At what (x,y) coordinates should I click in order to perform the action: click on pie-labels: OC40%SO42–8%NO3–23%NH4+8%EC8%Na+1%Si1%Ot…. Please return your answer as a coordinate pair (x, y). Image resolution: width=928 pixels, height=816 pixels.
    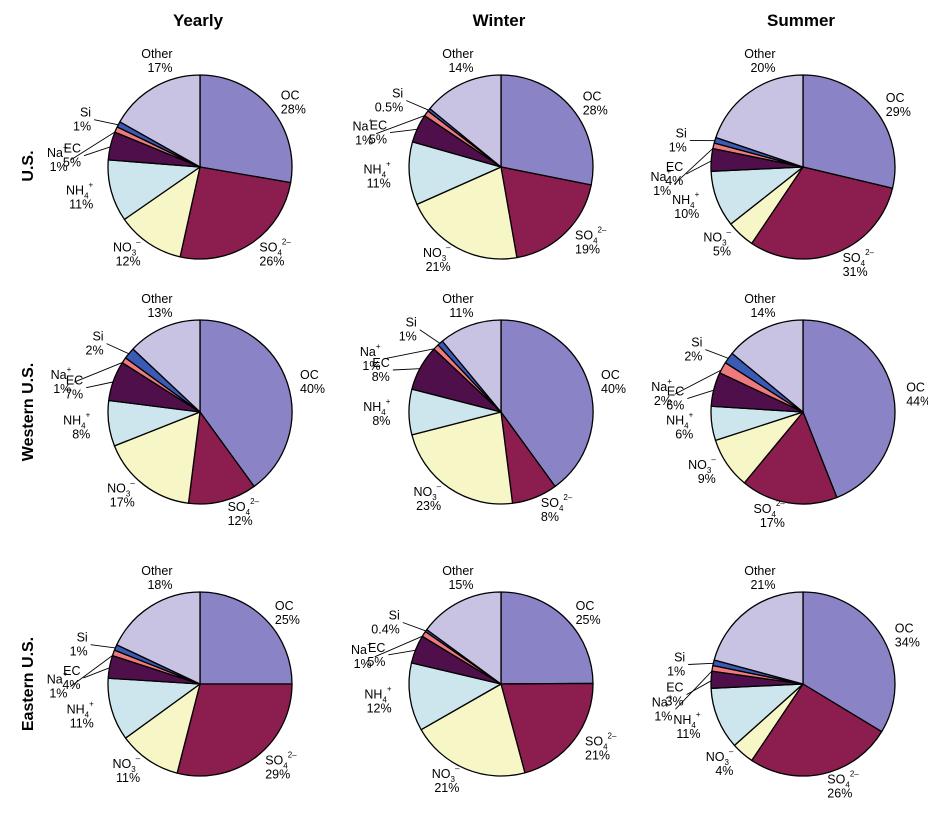
    Looking at the image, I should click on (493, 408).